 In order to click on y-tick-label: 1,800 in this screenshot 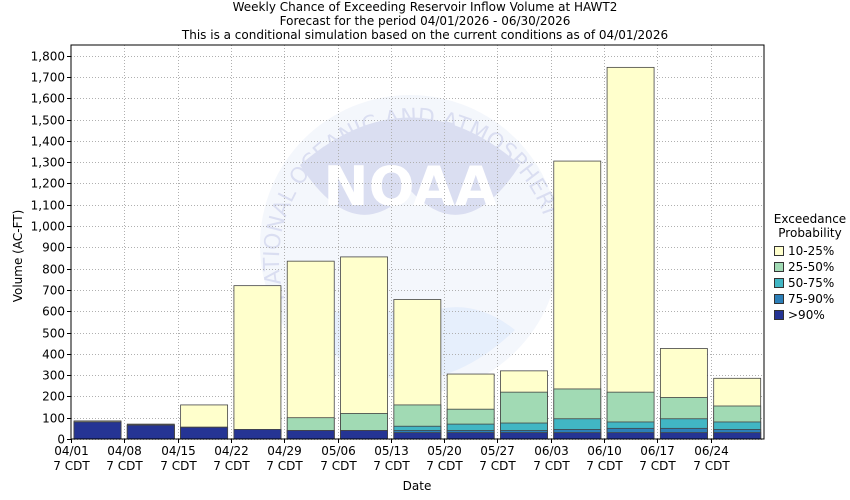, I will do `click(48, 57)`.